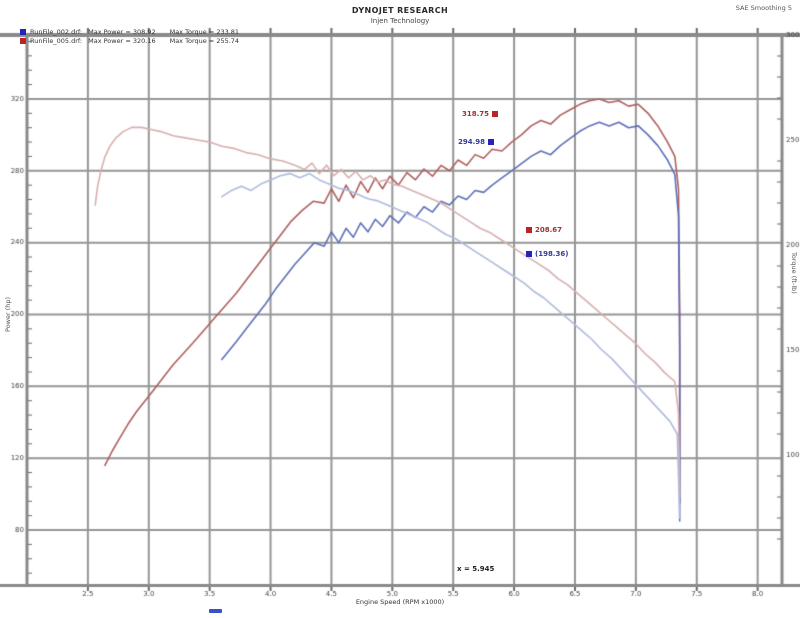 The height and width of the screenshot is (618, 800). What do you see at coordinates (204, 40) in the screenshot?
I see `legend-max-torque: Max Torque = 255.74` at bounding box center [204, 40].